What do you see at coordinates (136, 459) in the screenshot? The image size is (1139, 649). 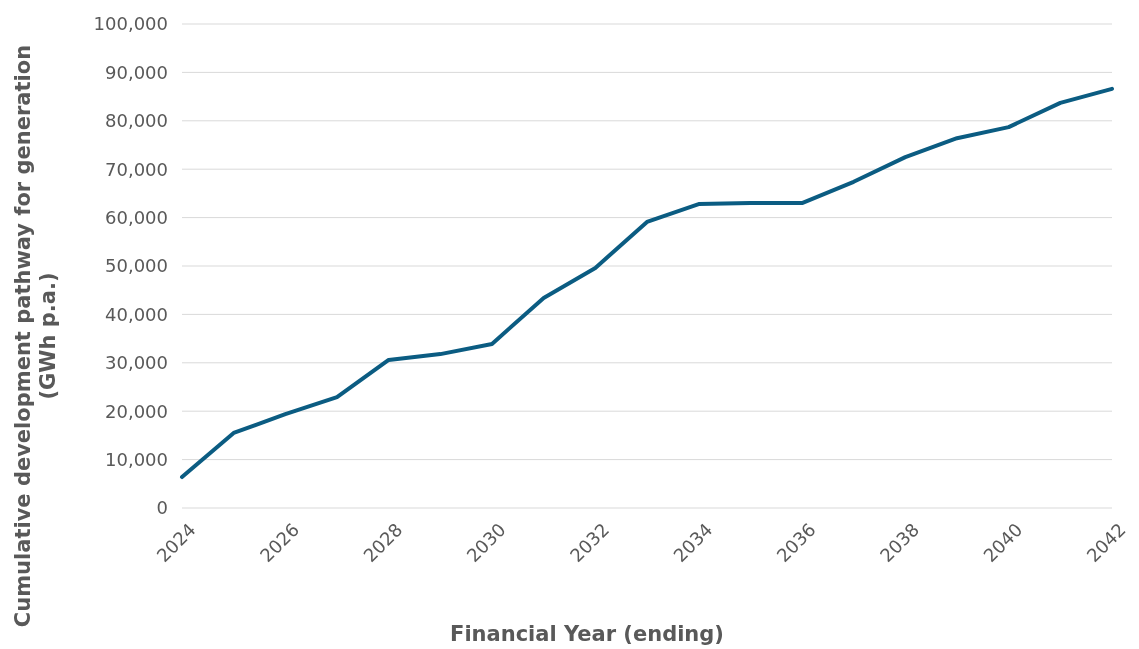 I see `y-tick-label: 10,000` at bounding box center [136, 459].